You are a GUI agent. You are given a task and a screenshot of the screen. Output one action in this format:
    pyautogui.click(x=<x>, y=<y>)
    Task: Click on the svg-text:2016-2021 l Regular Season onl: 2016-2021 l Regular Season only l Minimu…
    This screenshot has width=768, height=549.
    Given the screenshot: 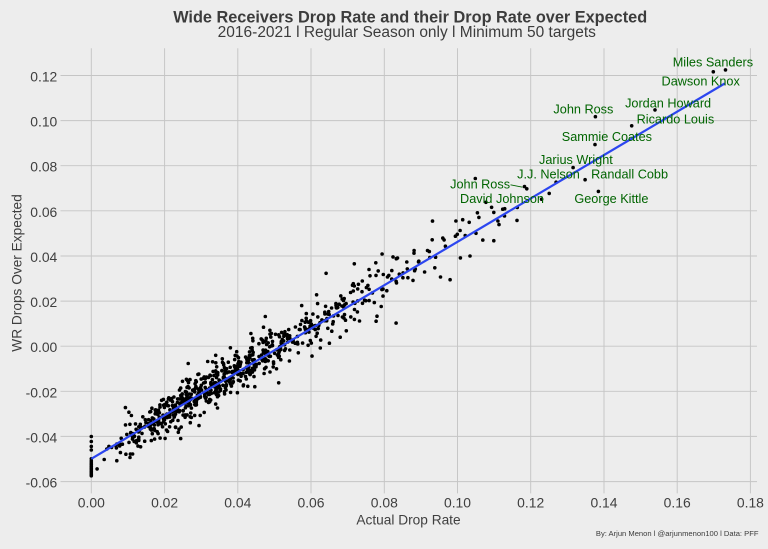 What is the action you would take?
    pyautogui.click(x=407, y=32)
    